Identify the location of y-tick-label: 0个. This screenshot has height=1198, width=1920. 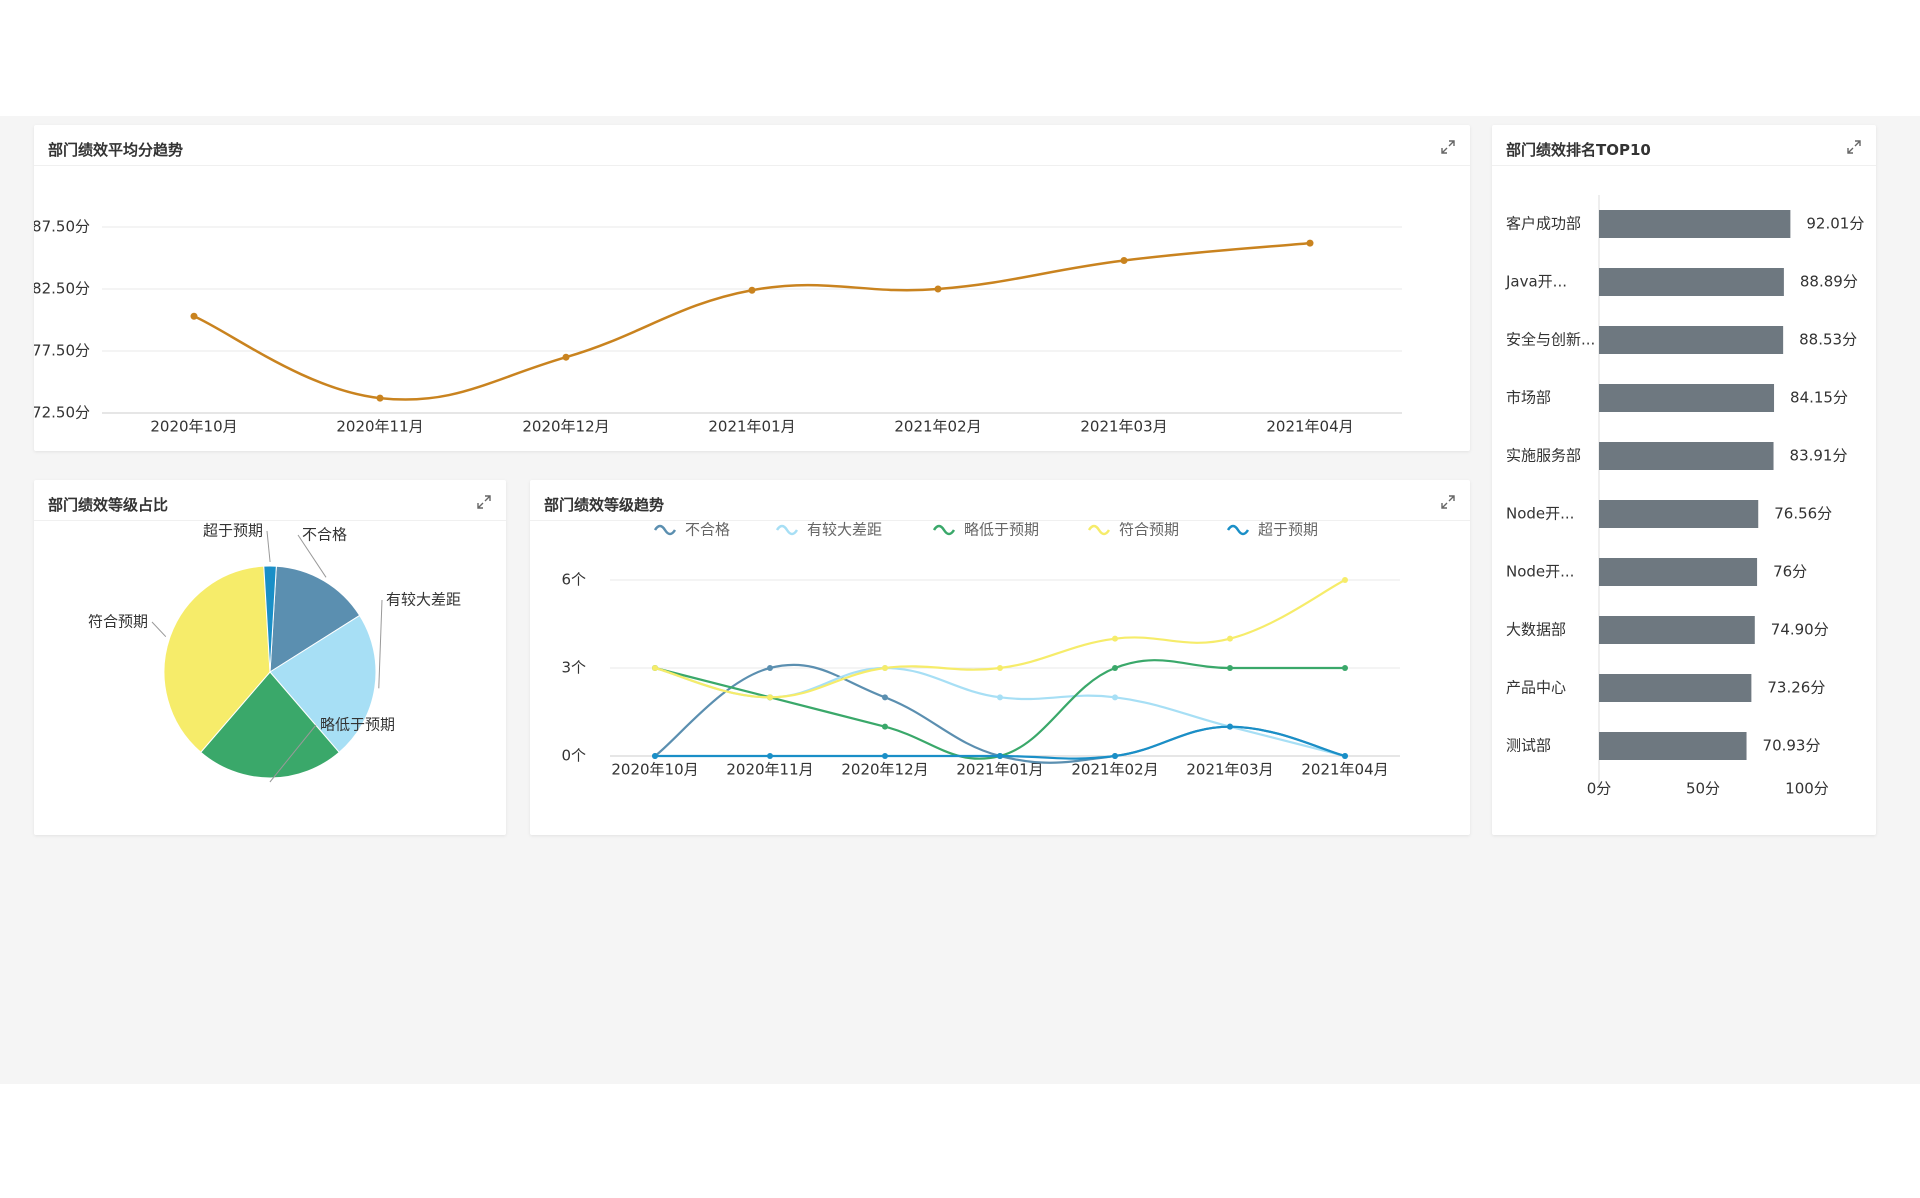
(573, 756).